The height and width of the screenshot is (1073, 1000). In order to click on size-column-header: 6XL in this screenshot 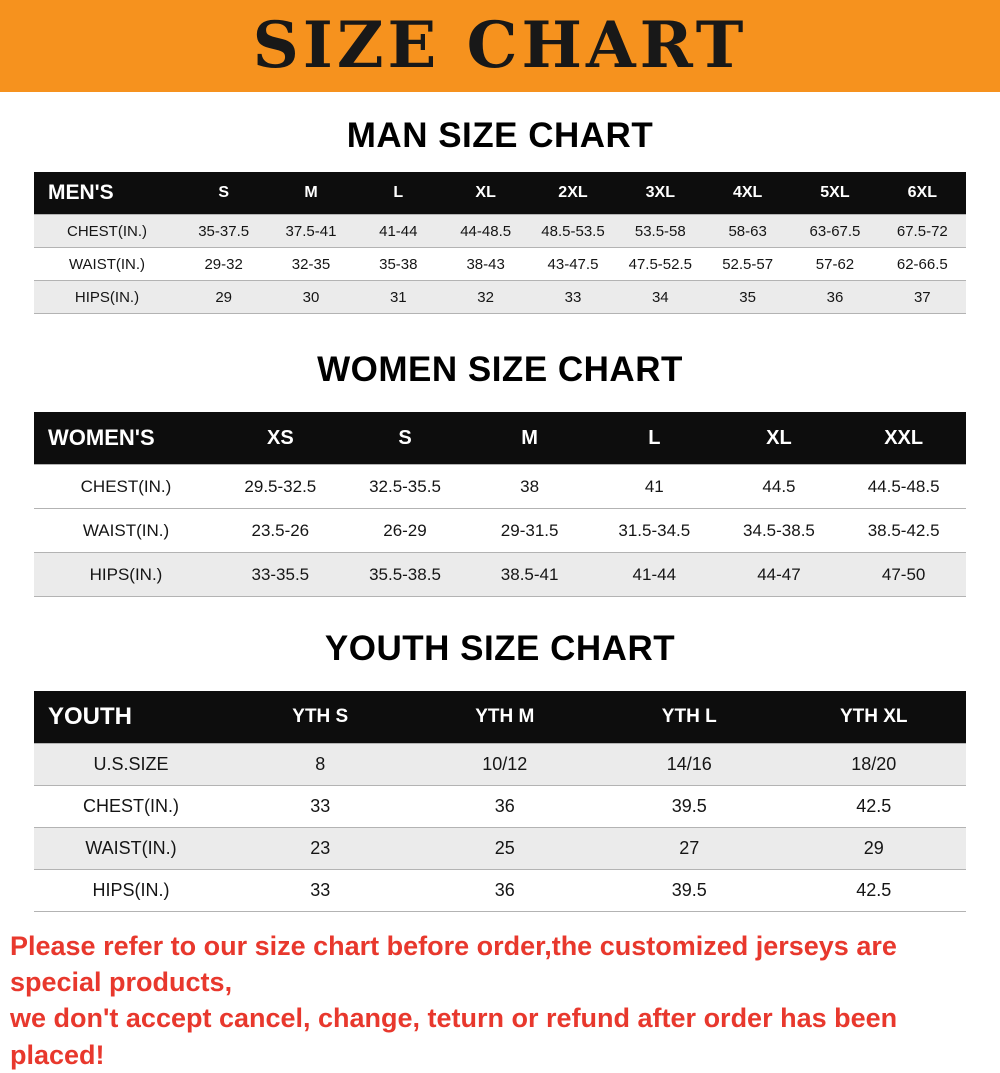, I will do `click(922, 193)`.